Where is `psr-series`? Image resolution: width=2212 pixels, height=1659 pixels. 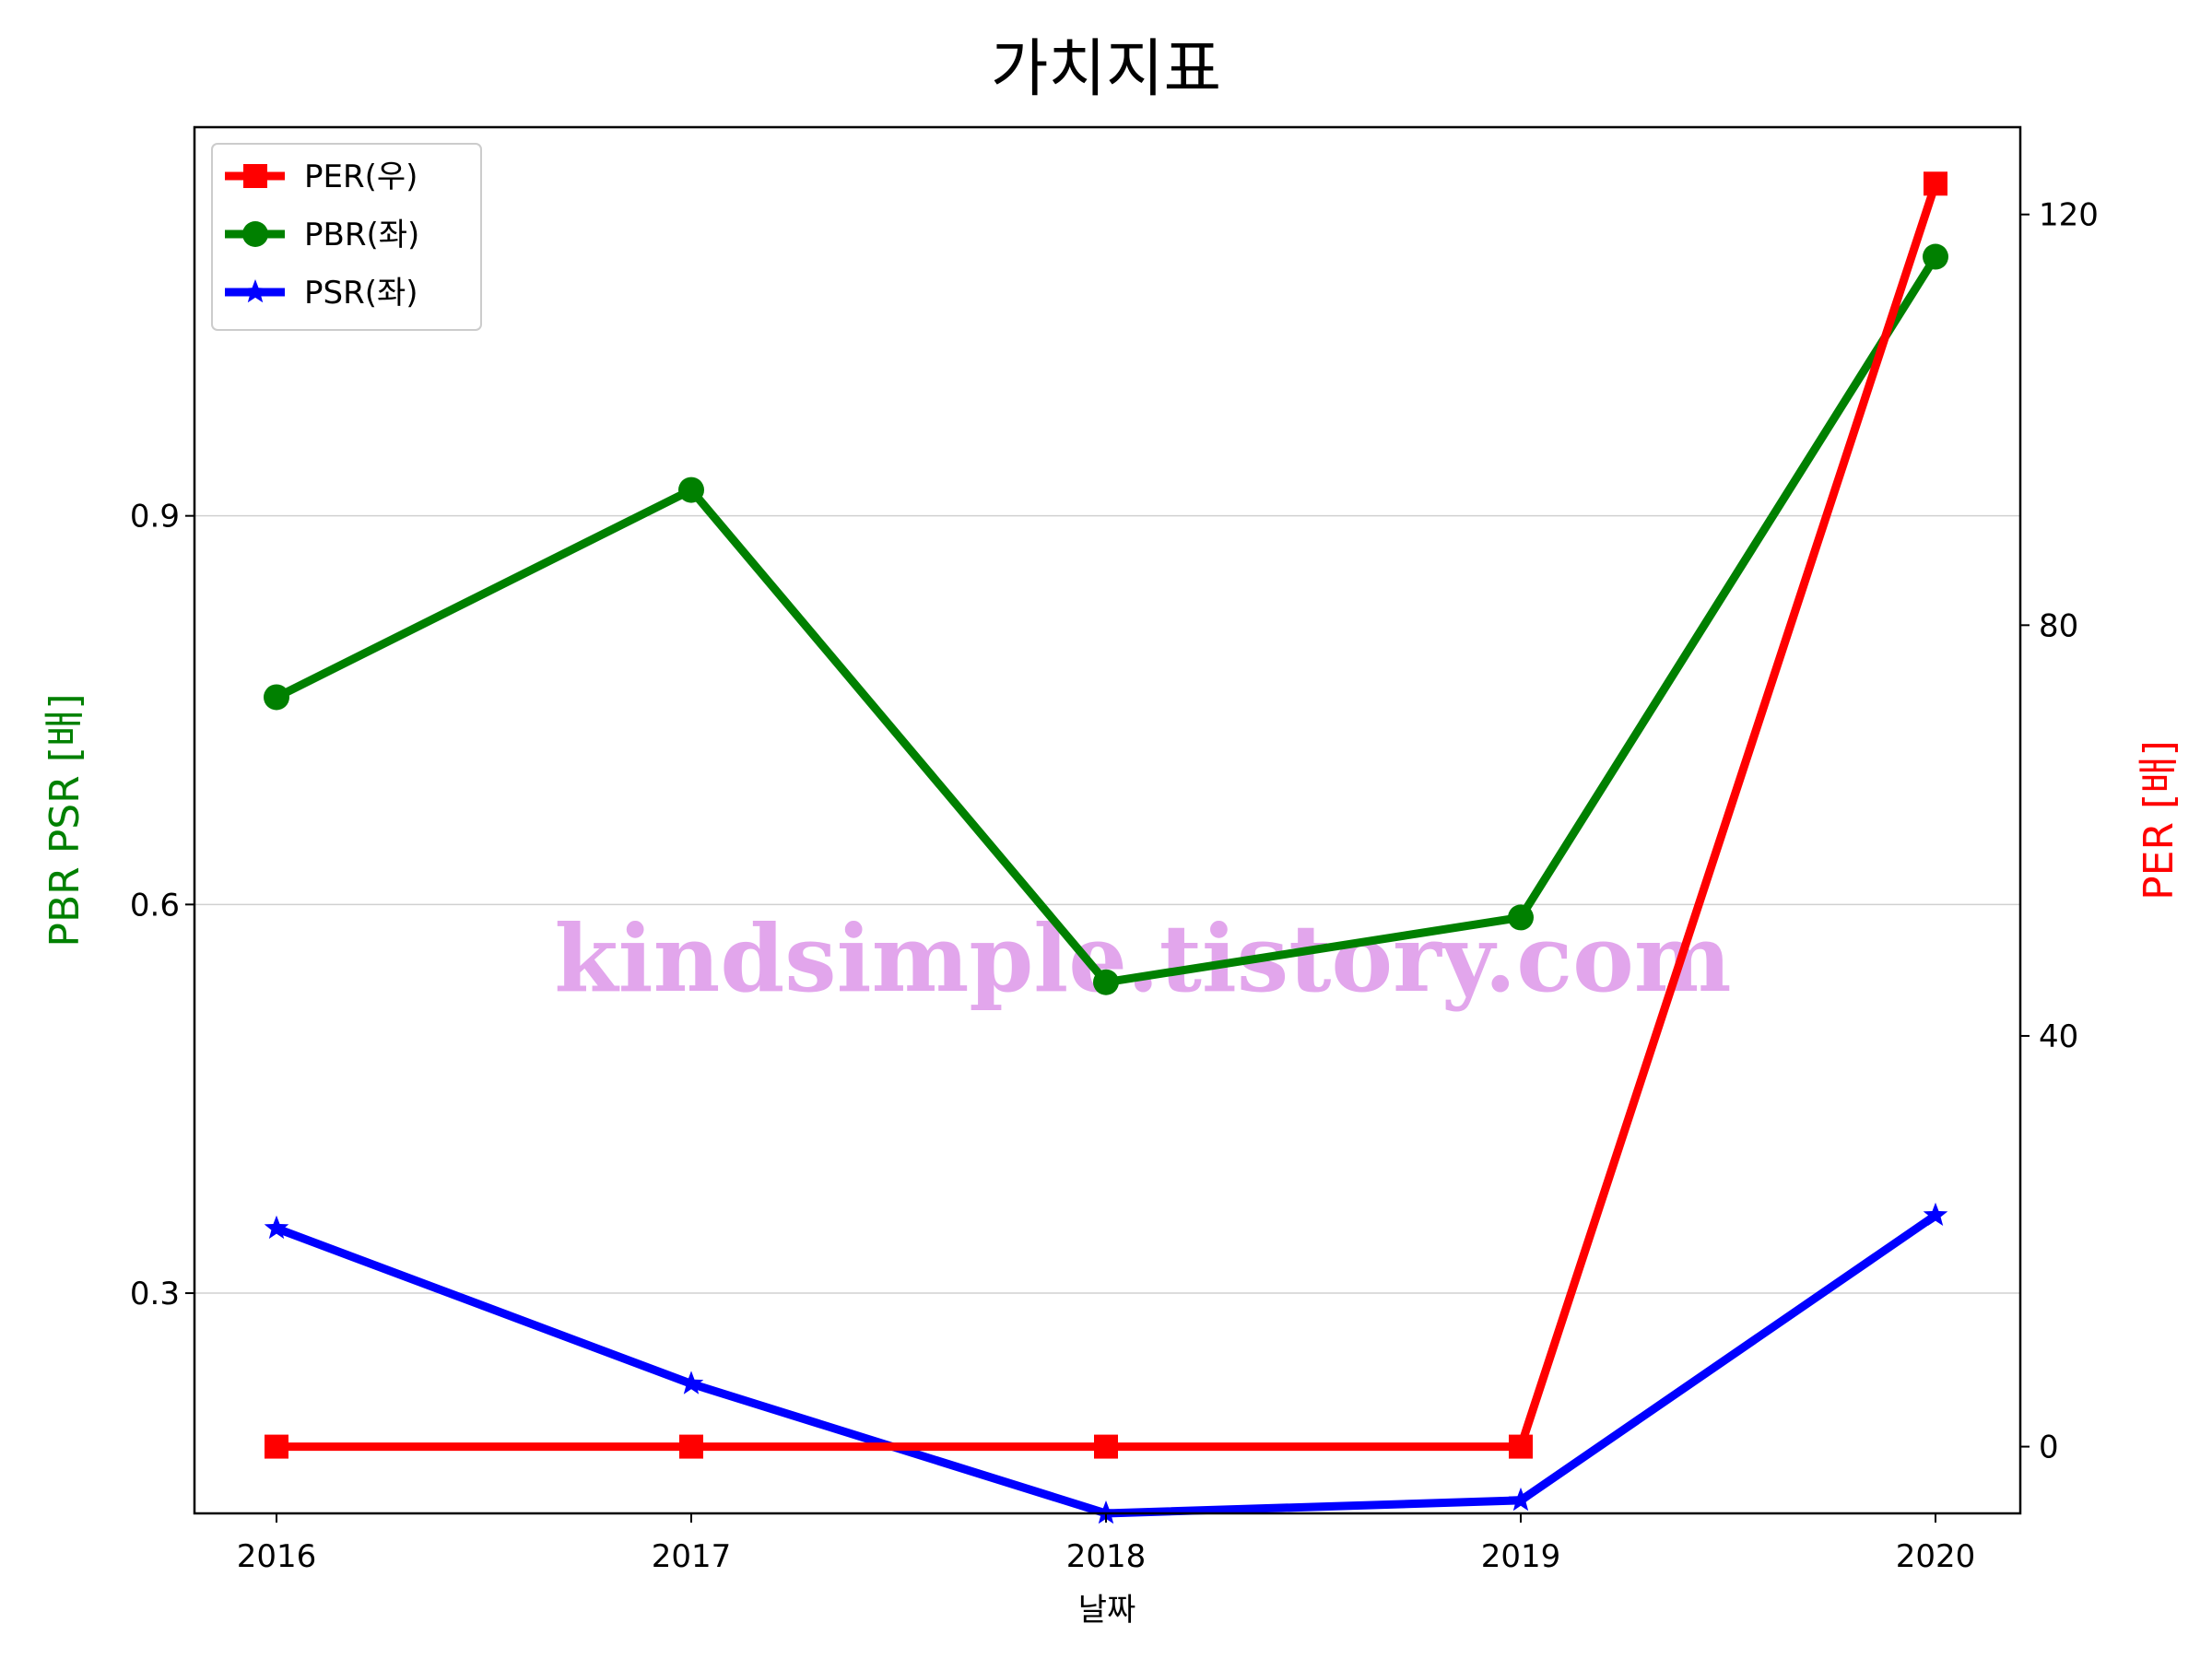 psr-series is located at coordinates (1106, 1363).